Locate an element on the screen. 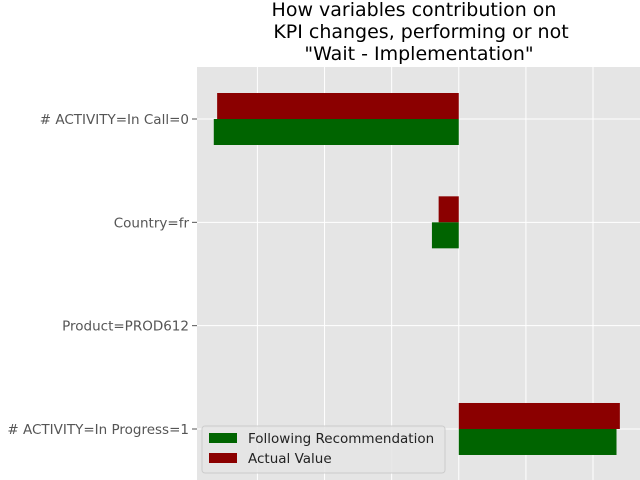 Image resolution: width=640 pixels, height=480 pixels. legend-box is located at coordinates (323, 449).